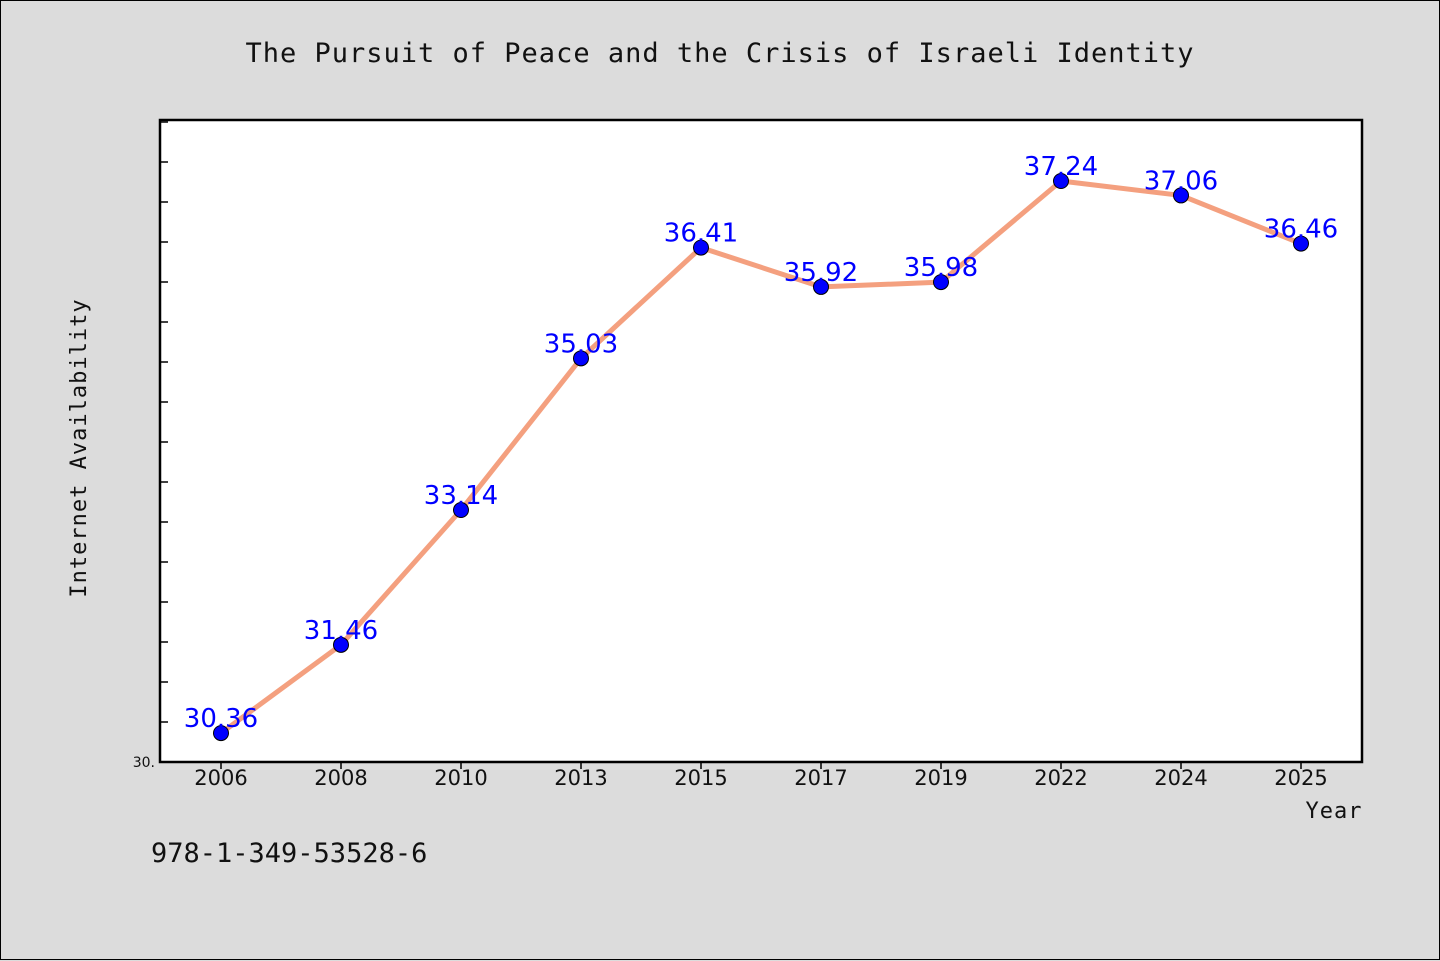 Image resolution: width=1440 pixels, height=961 pixels. What do you see at coordinates (581, 344) in the screenshot?
I see `data-label: 35.03` at bounding box center [581, 344].